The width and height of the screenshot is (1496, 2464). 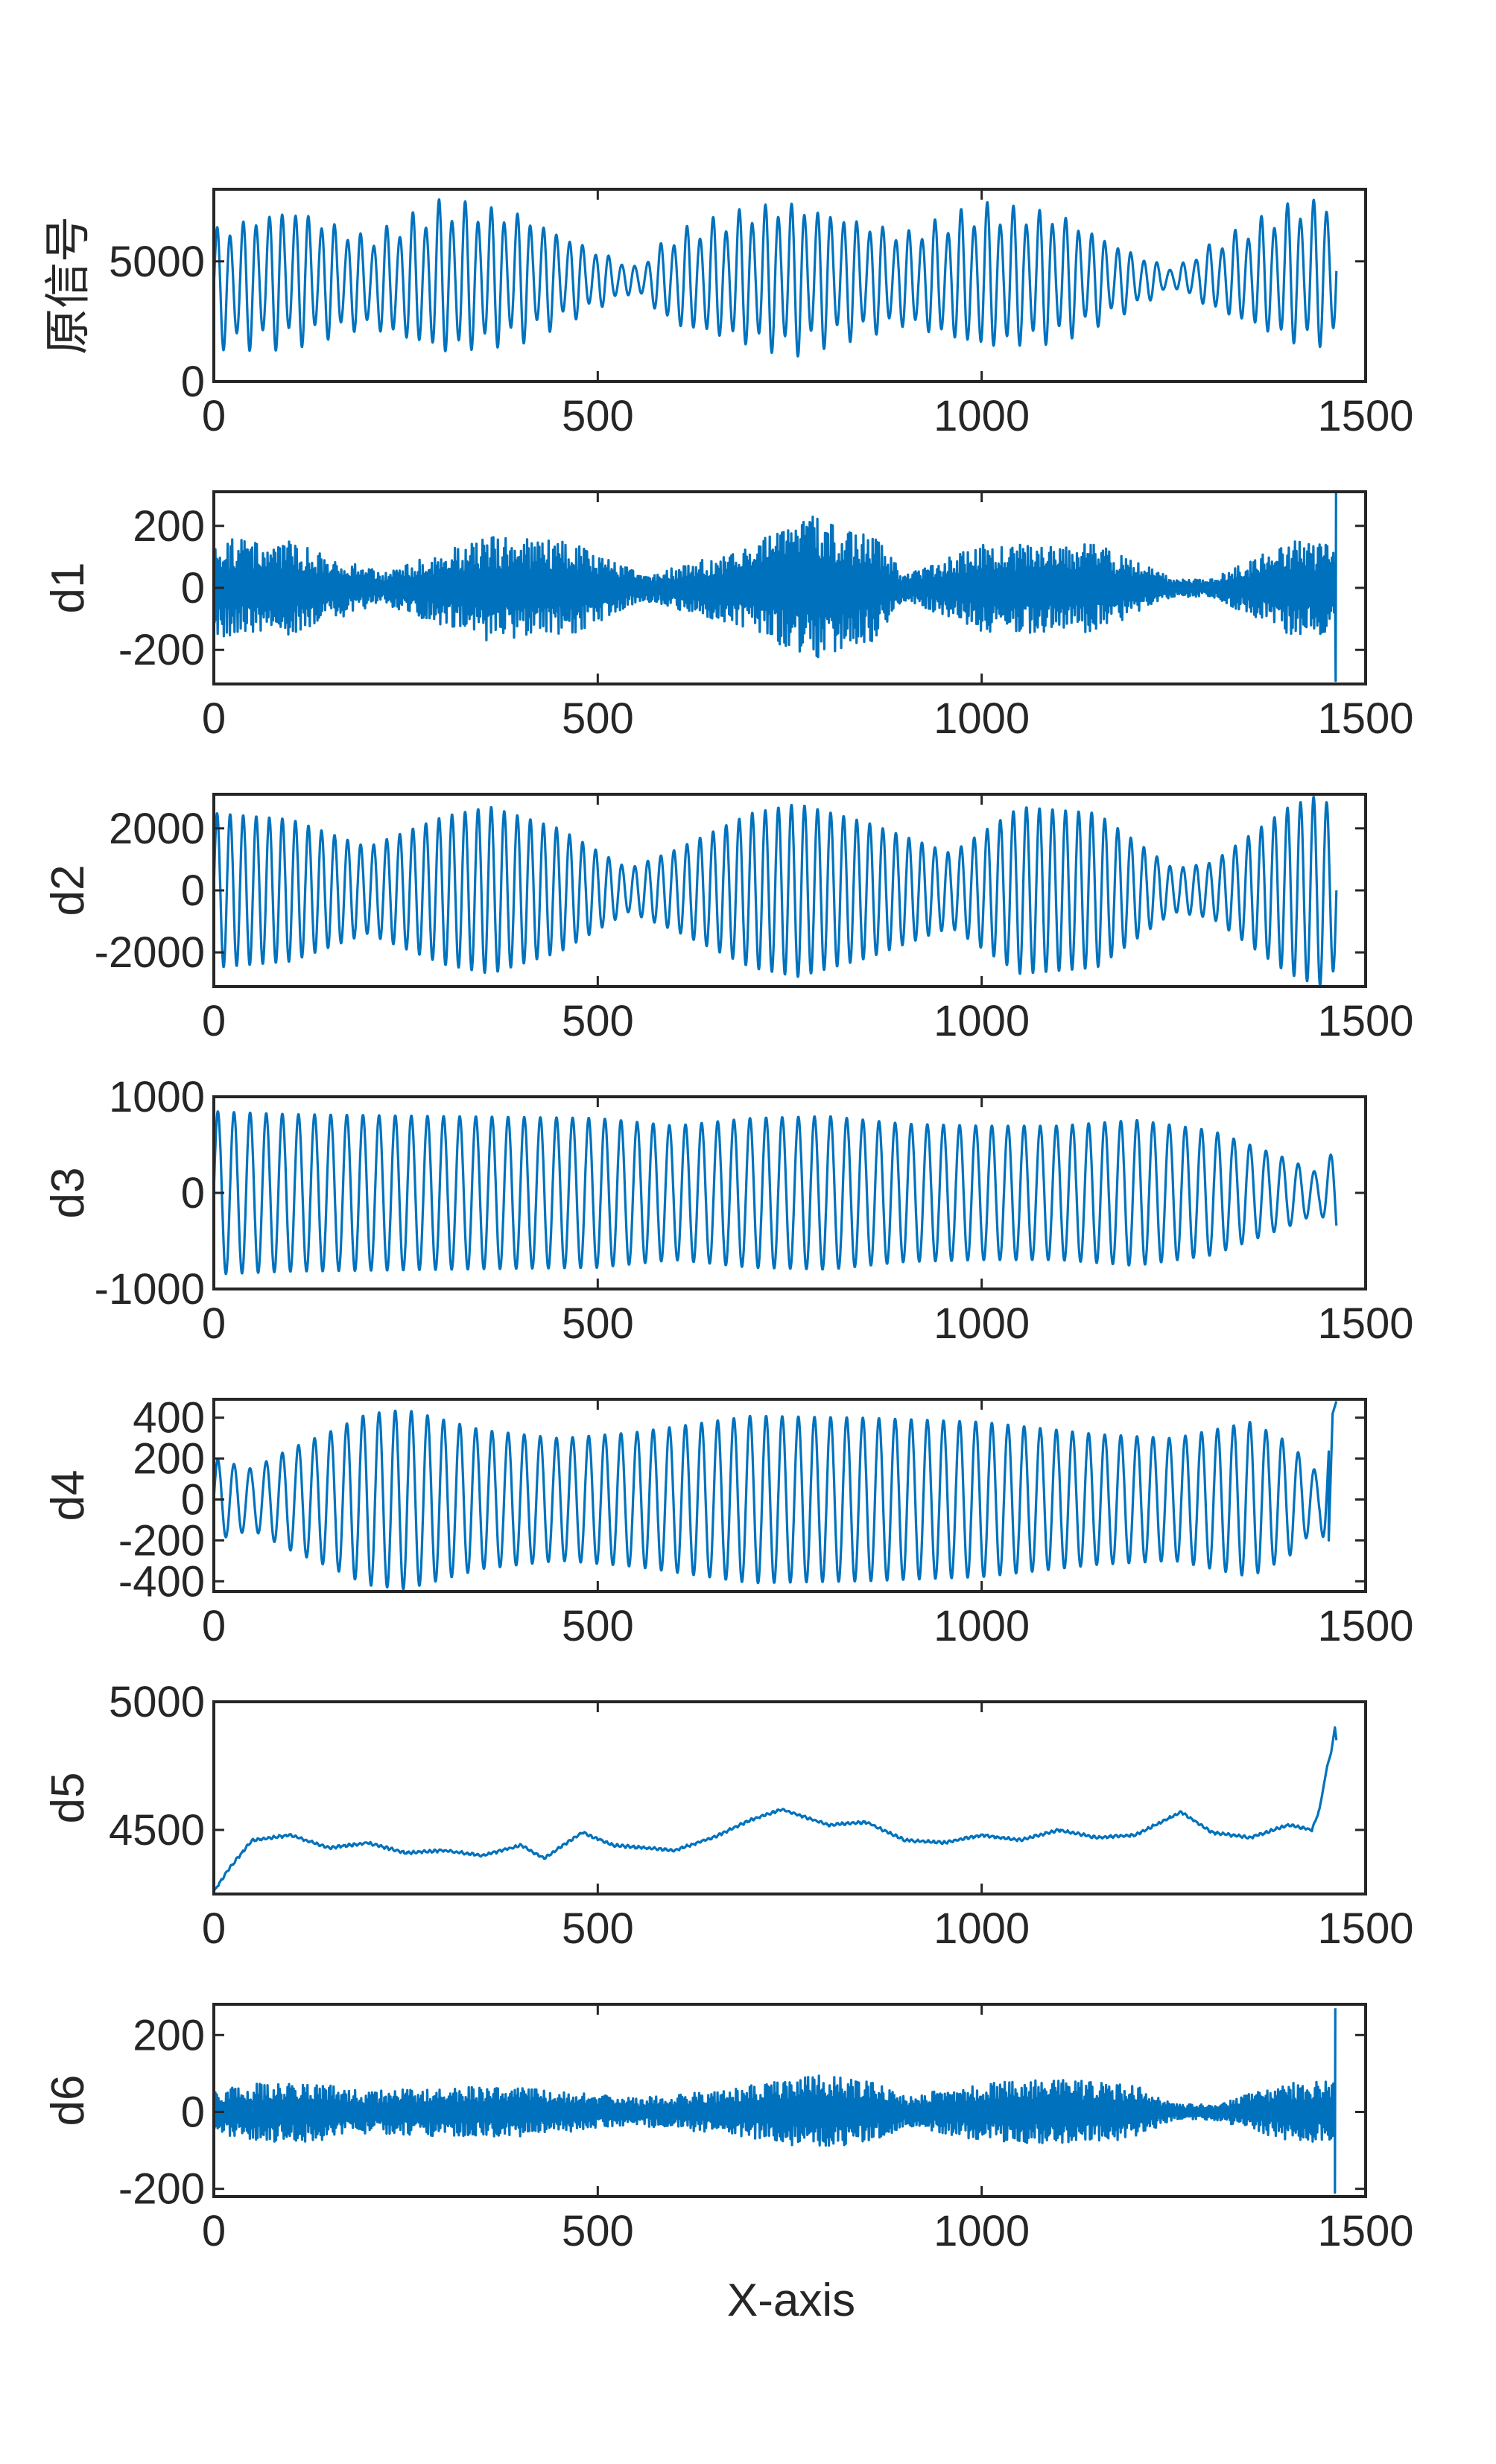 What do you see at coordinates (68, 285) in the screenshot?
I see `y-axis-label: 原信号` at bounding box center [68, 285].